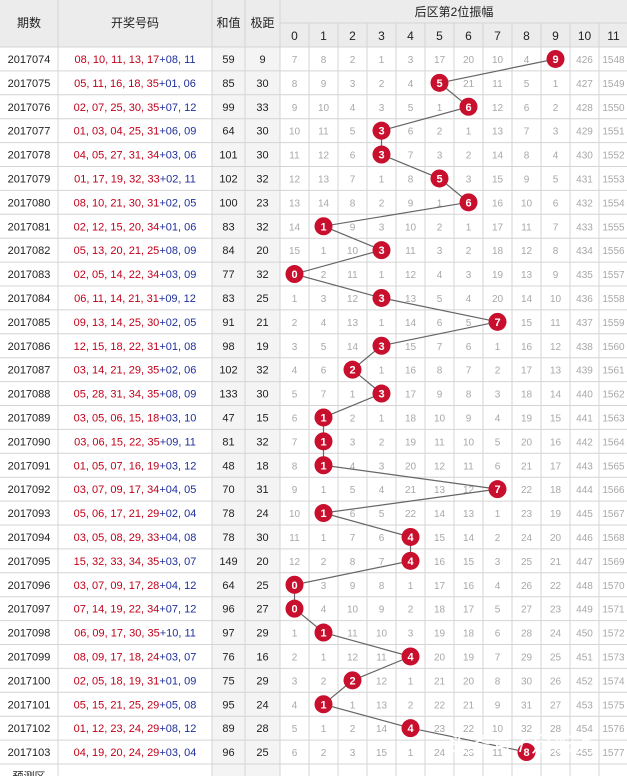  What do you see at coordinates (228, 466) in the screenshot?
I see `sum-cell: 48` at bounding box center [228, 466].